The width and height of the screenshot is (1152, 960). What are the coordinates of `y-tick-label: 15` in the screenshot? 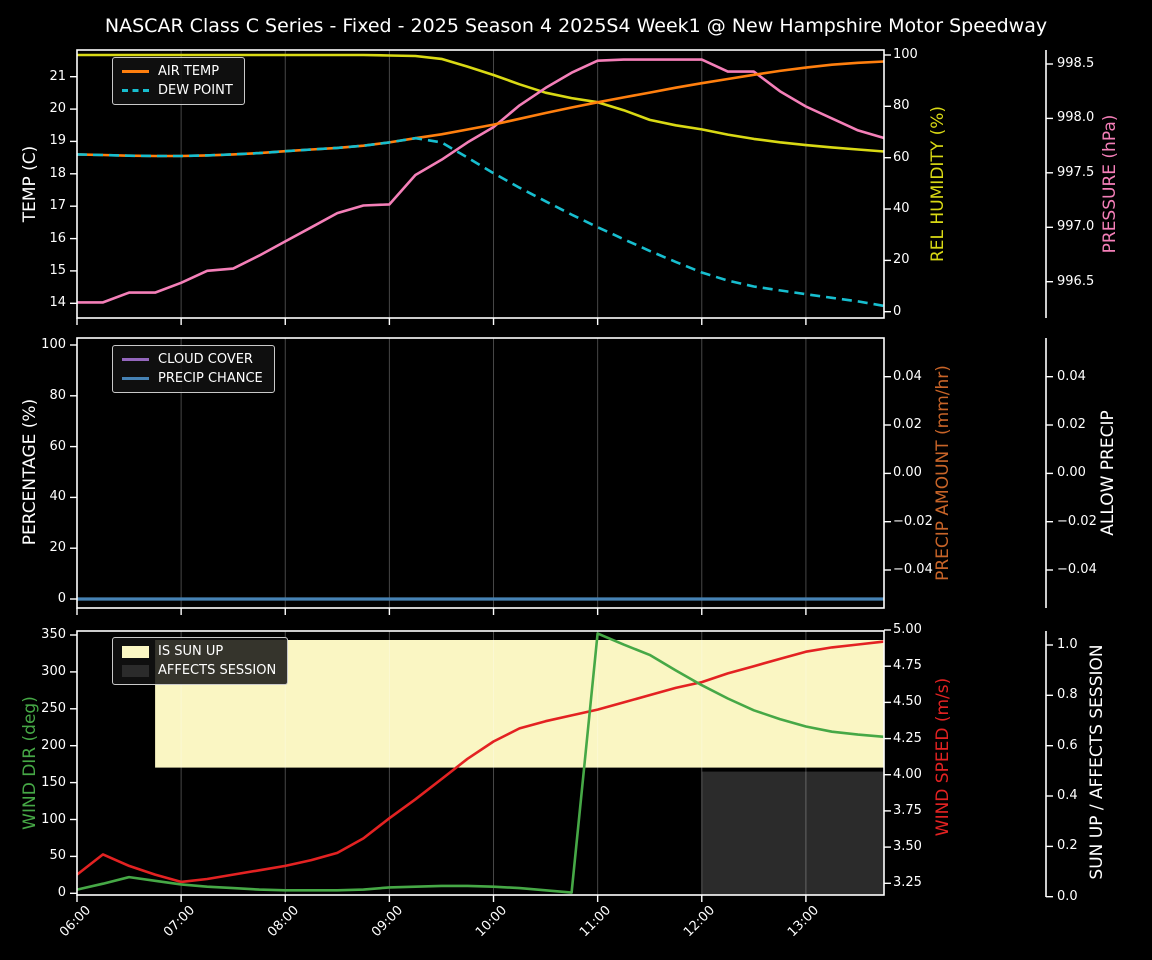 It's located at (57, 270).